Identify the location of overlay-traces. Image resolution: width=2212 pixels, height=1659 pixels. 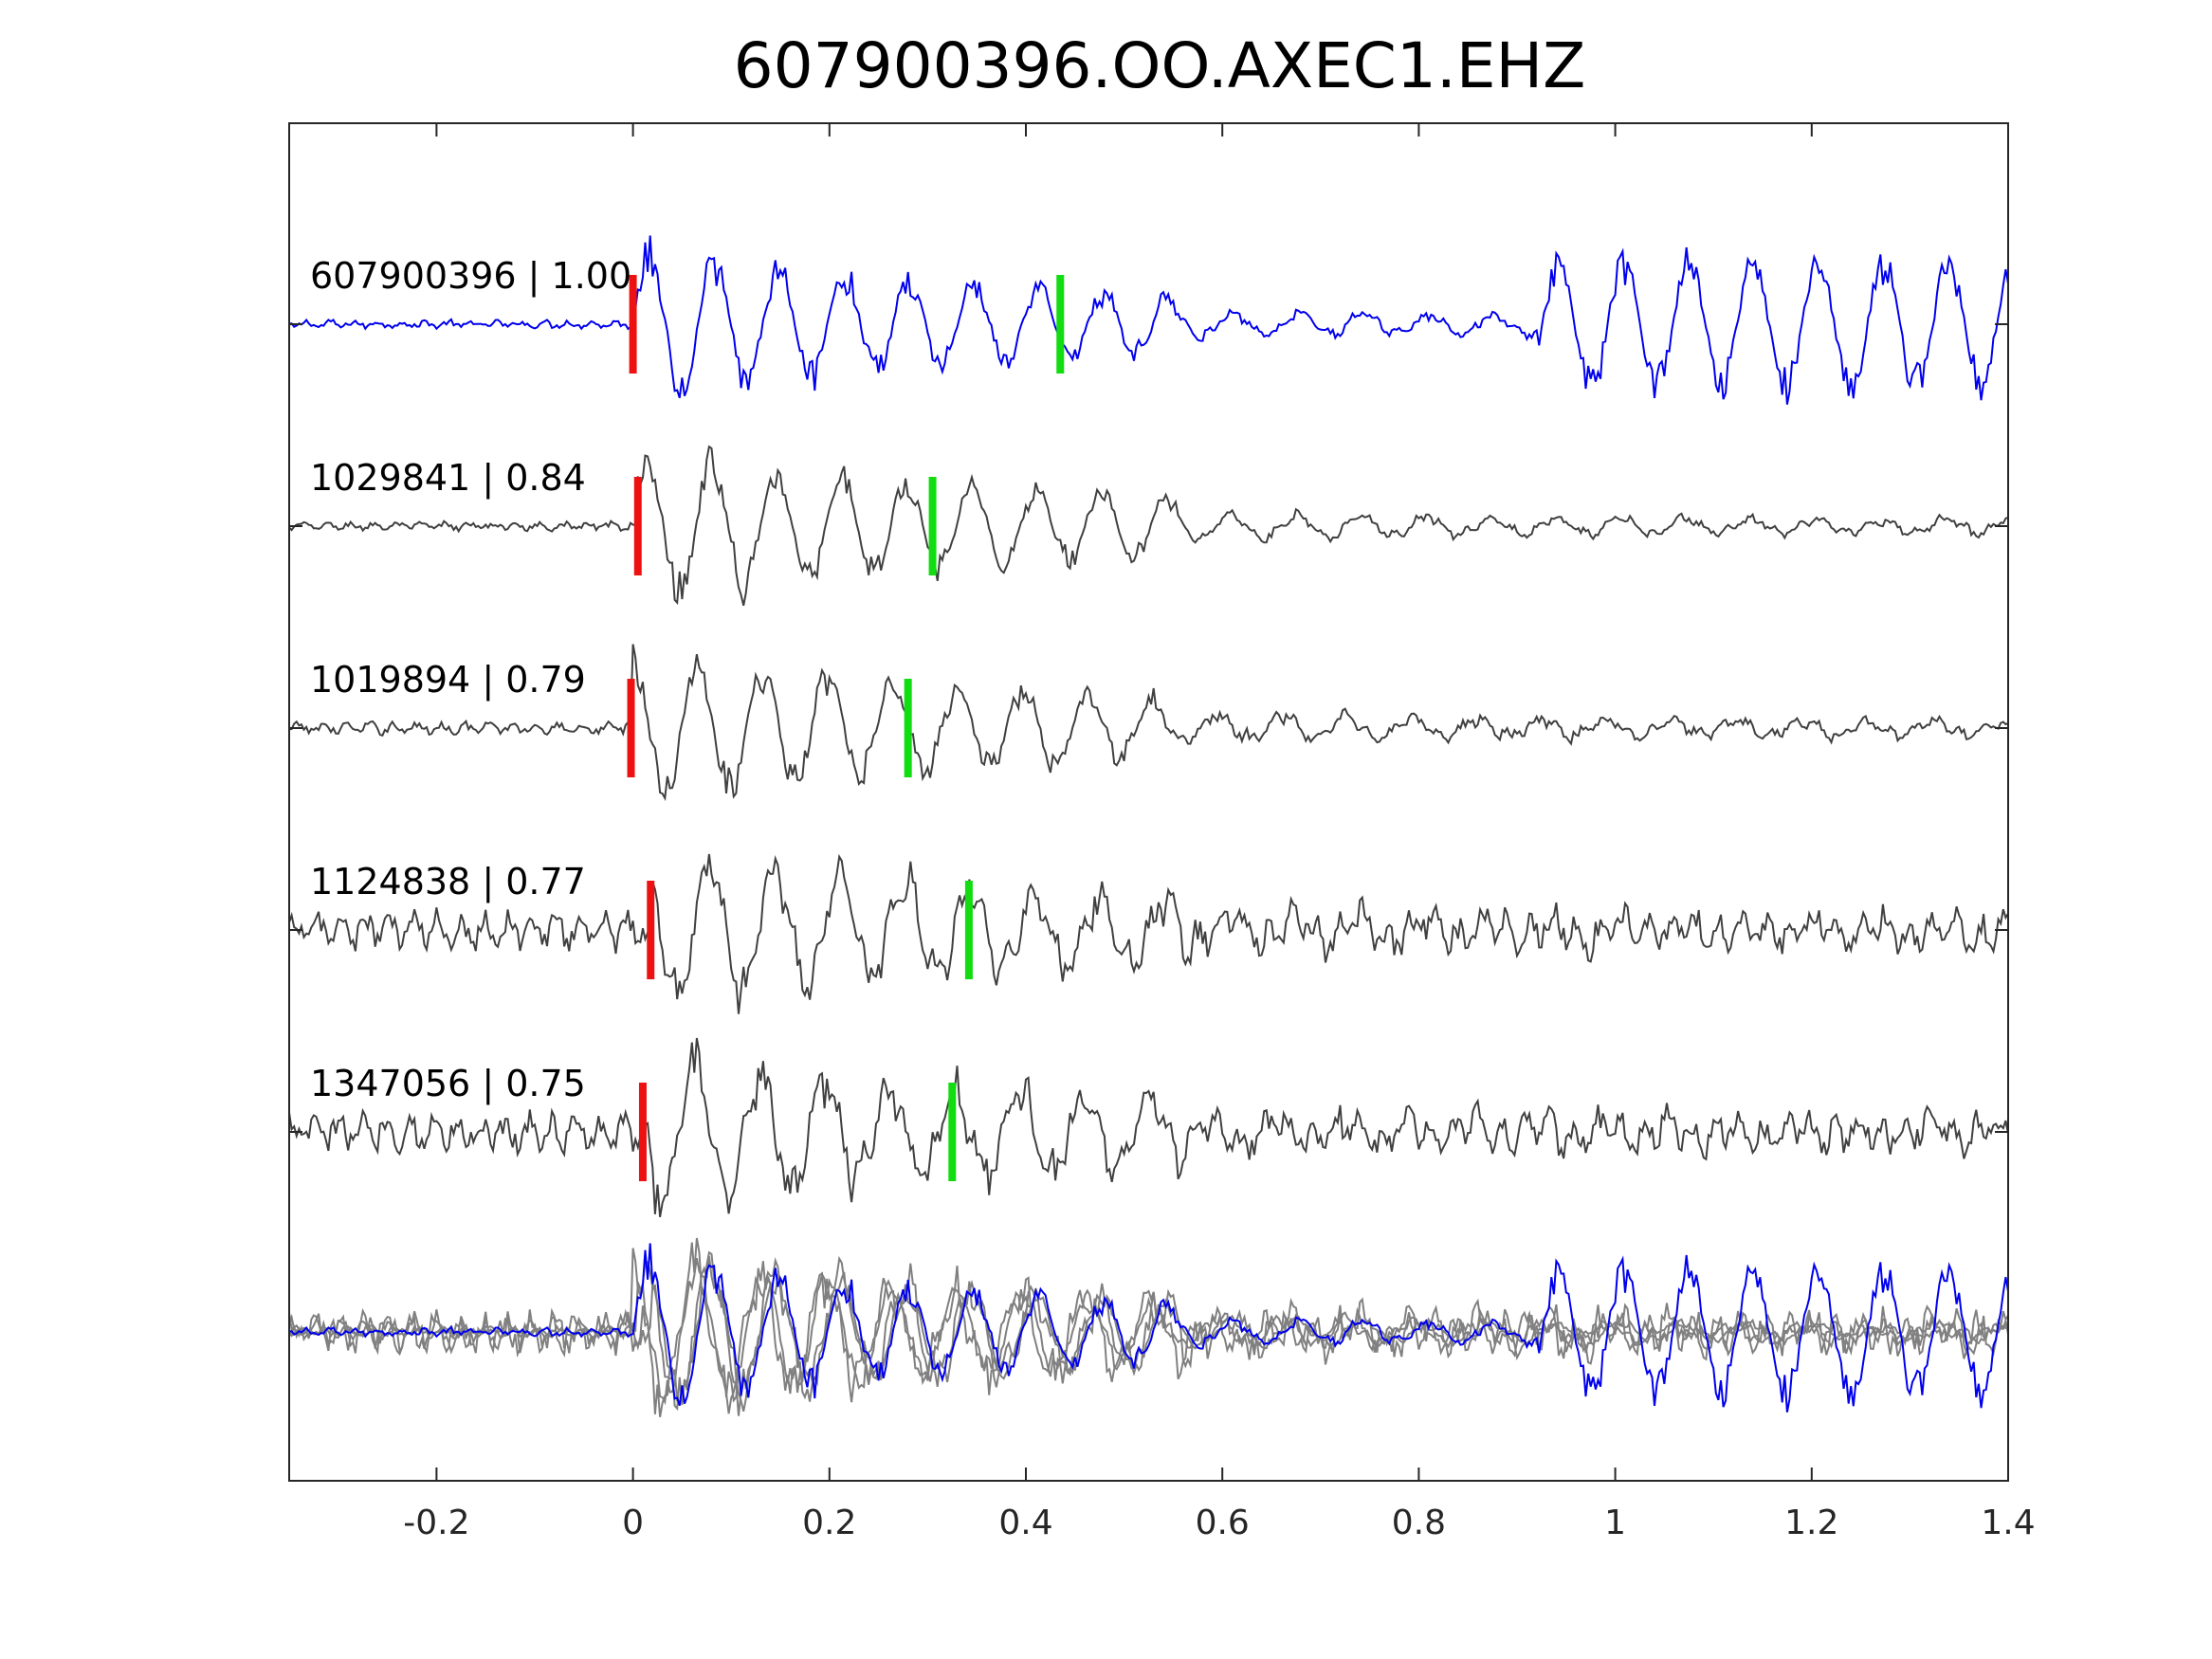
(1148, 1327).